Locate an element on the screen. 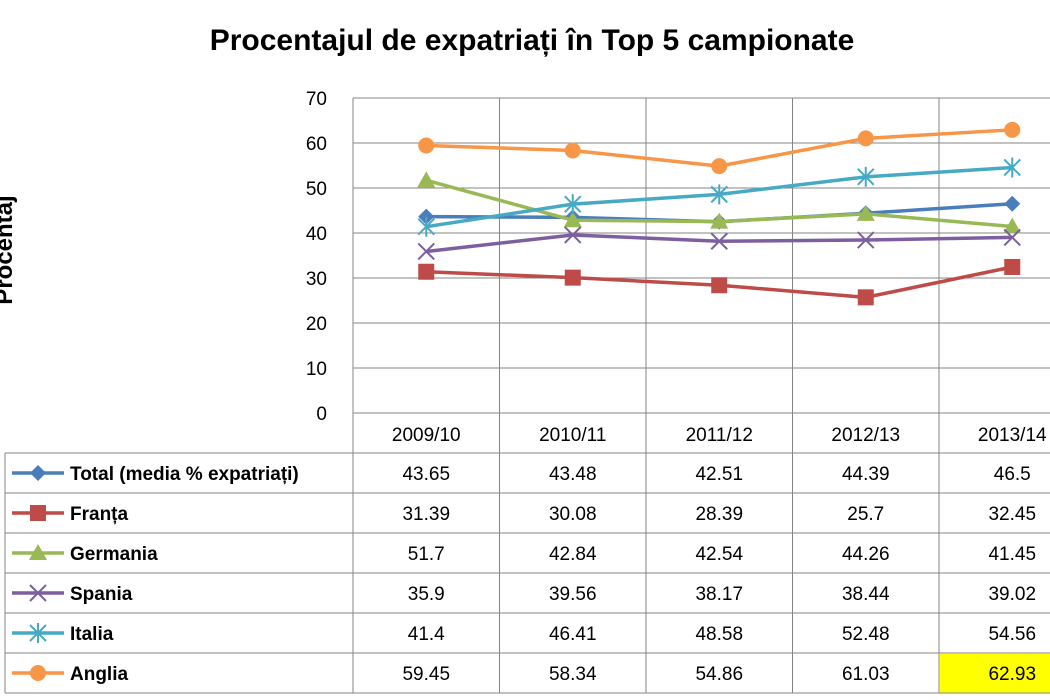 The width and height of the screenshot is (1050, 700). data-label: 54.56 is located at coordinates (1012, 634).